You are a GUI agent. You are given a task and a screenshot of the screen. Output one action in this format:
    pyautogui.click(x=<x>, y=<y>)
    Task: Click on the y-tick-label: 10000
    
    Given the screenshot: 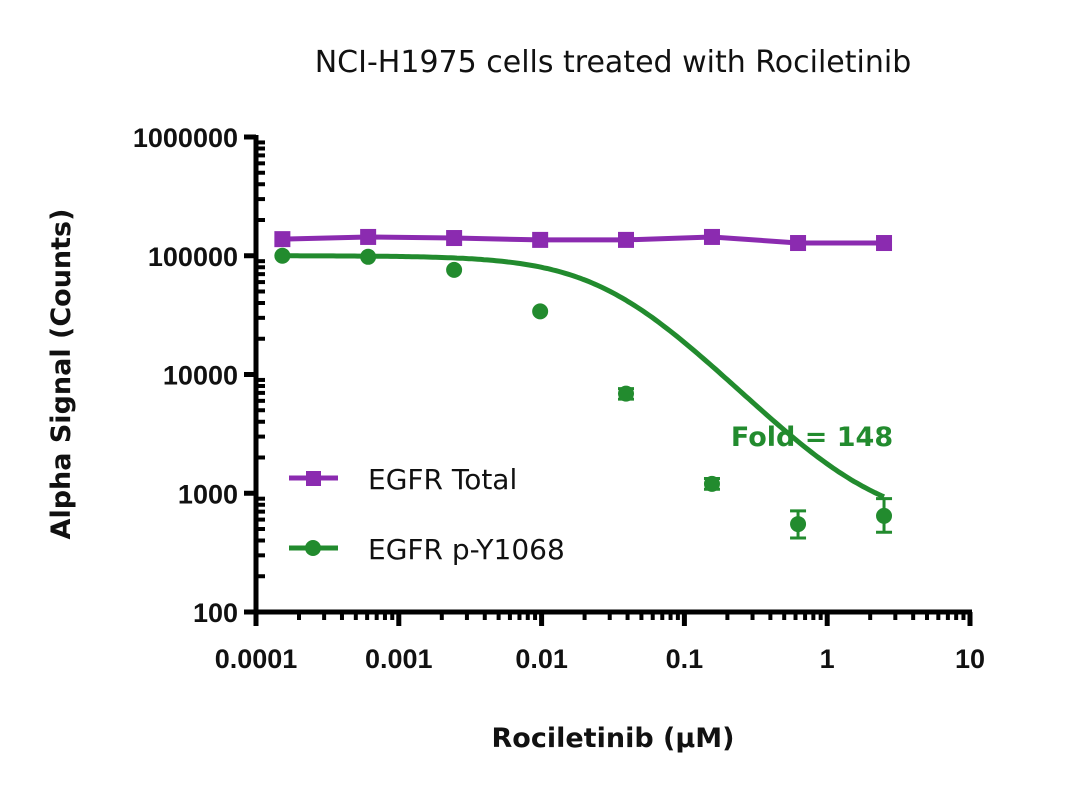 What is the action you would take?
    pyautogui.click(x=200, y=376)
    